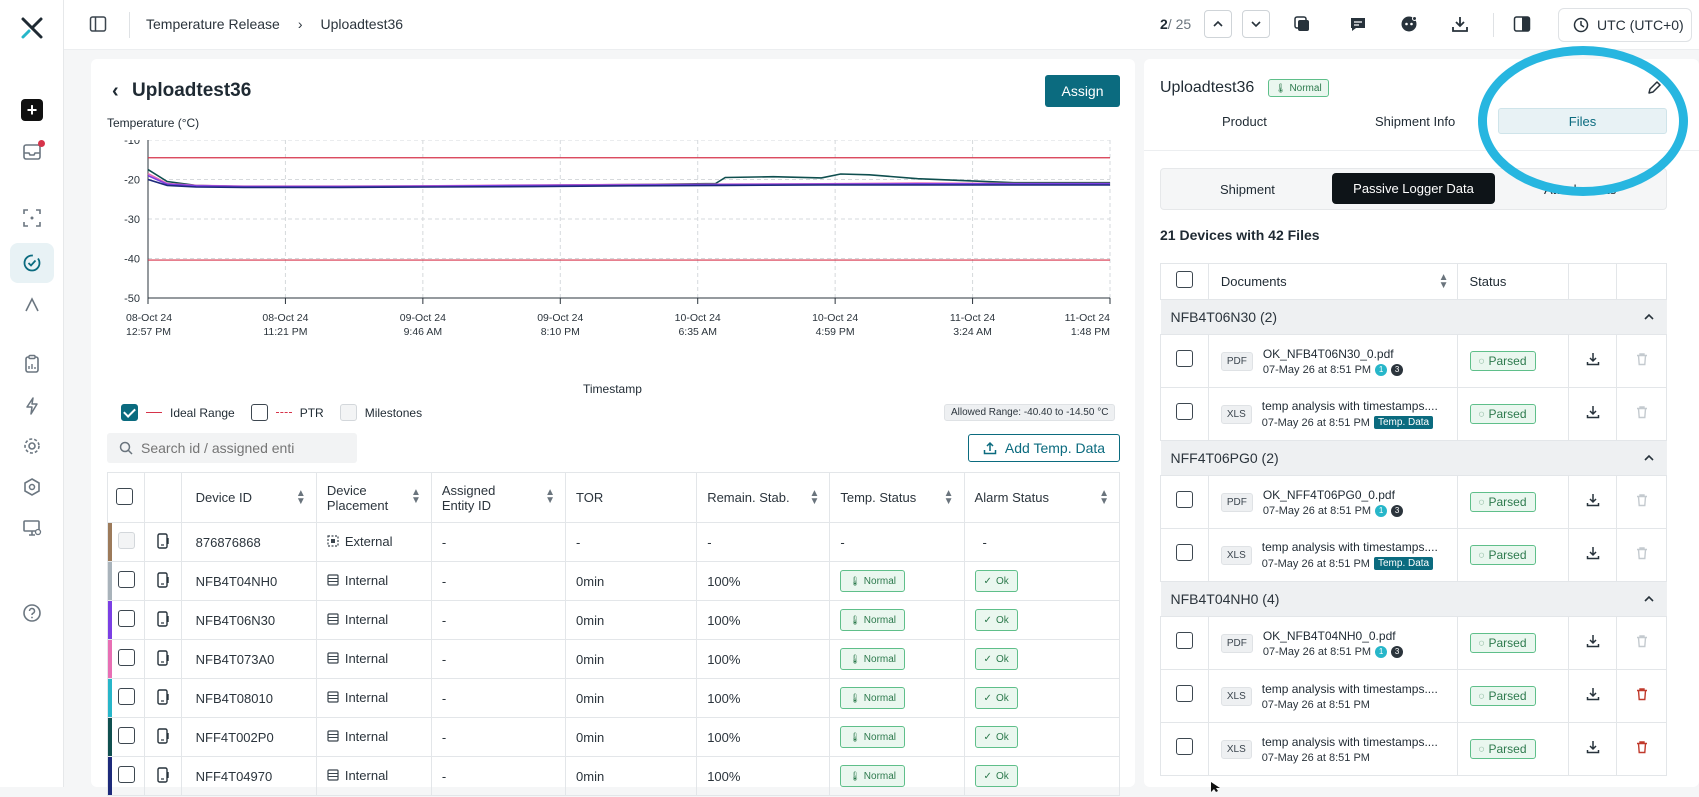 The image size is (1699, 797). What do you see at coordinates (1256, 24) in the screenshot?
I see `next-record-button` at bounding box center [1256, 24].